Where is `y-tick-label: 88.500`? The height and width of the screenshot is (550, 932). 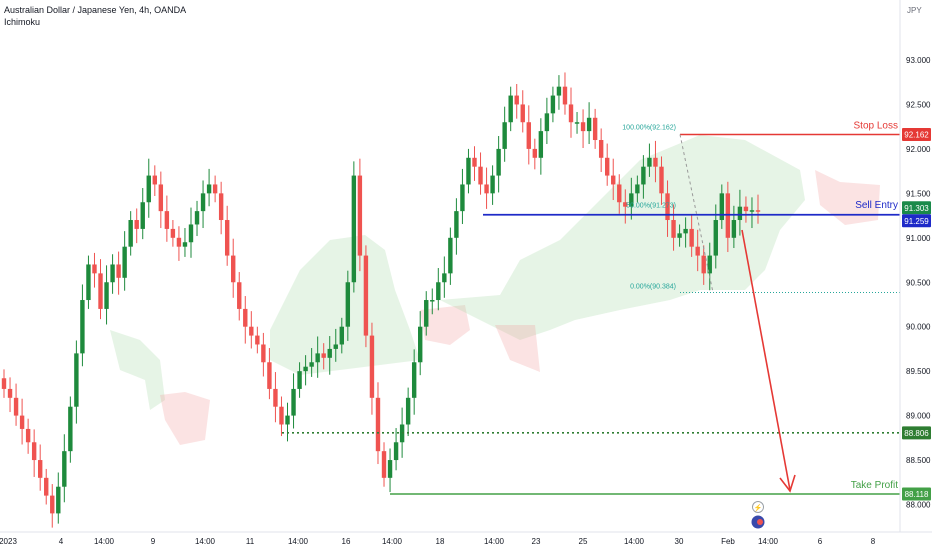
y-tick-label: 88.500 is located at coordinates (918, 460).